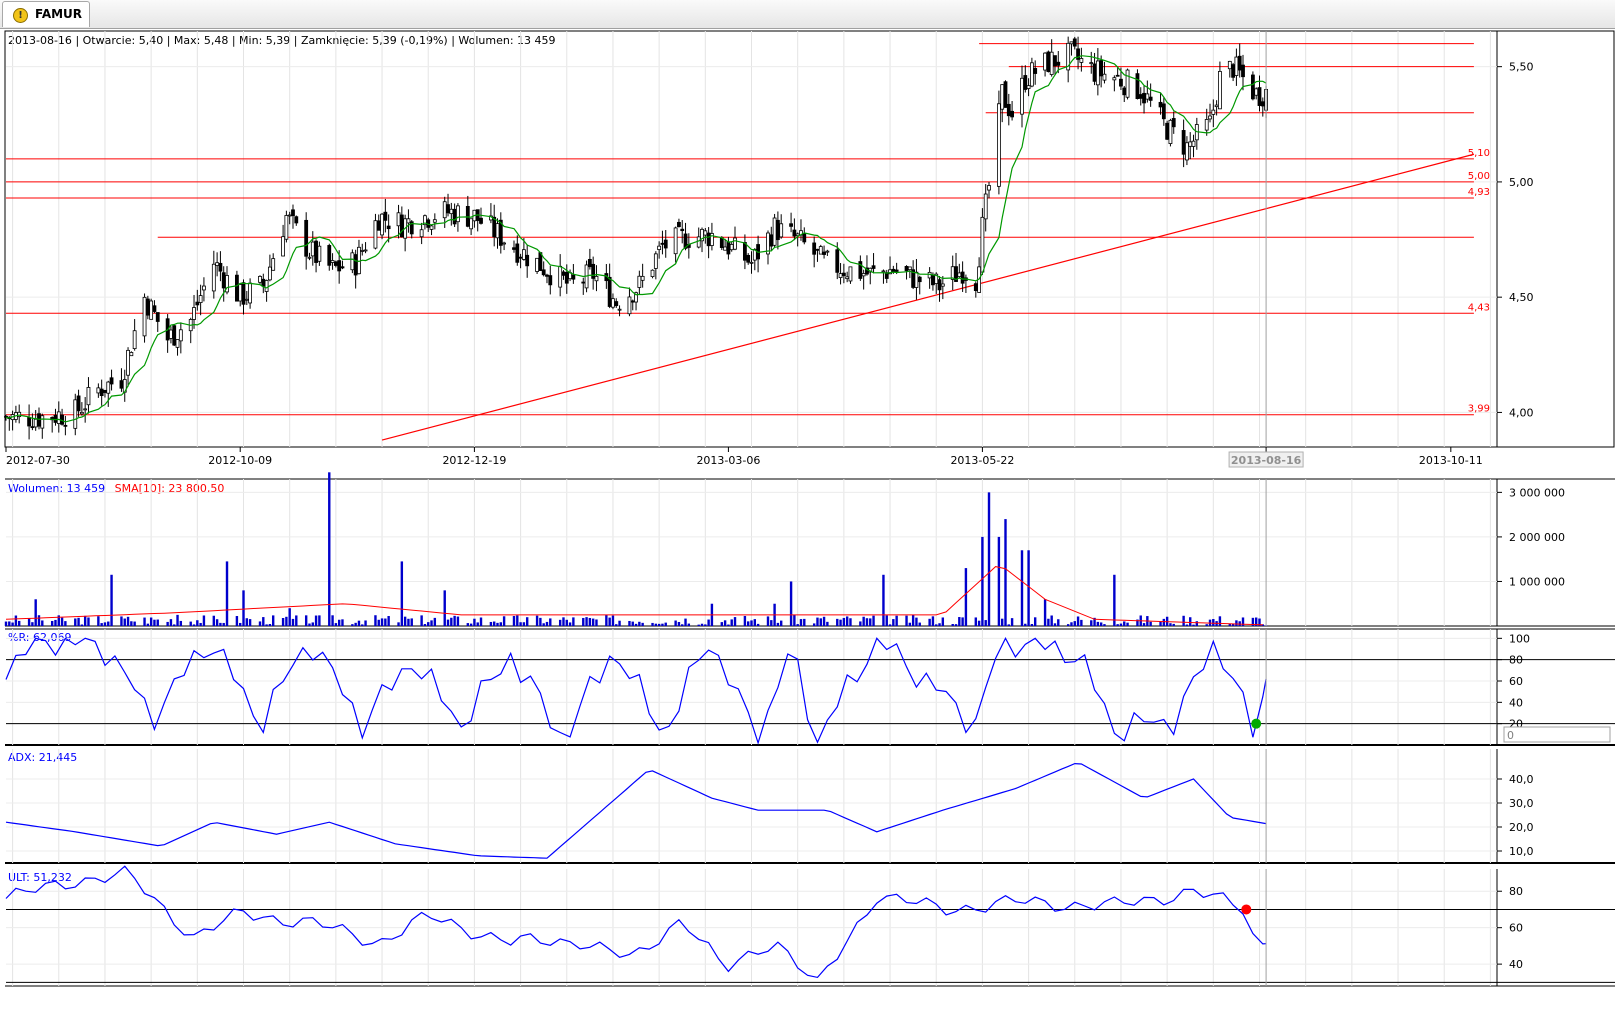  Describe the element at coordinates (1557, 734) in the screenshot. I see `wr-value-input` at that location.